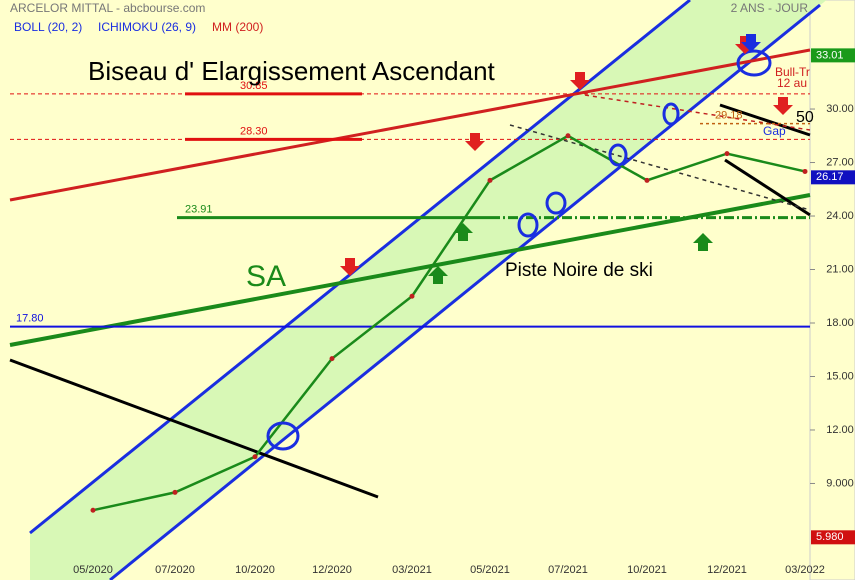  Describe the element at coordinates (805, 570) in the screenshot. I see `x-tick-label: 03/2022` at that location.